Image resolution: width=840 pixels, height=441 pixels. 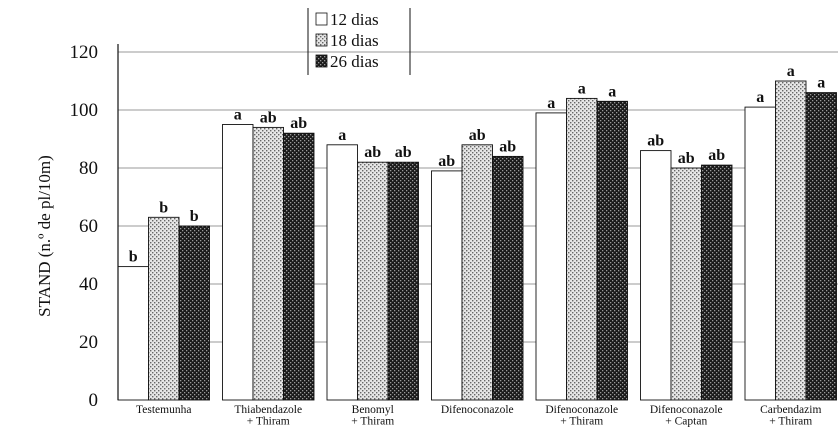 What do you see at coordinates (84, 52) in the screenshot?
I see `y-tick-label: 120` at bounding box center [84, 52].